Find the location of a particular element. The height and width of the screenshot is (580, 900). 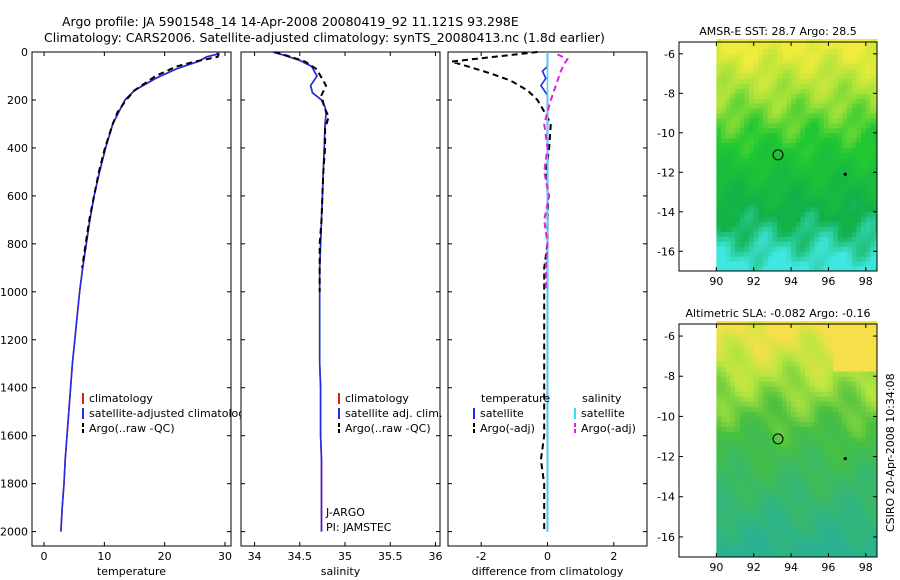

x-tick-label: 35 is located at coordinates (345, 556).